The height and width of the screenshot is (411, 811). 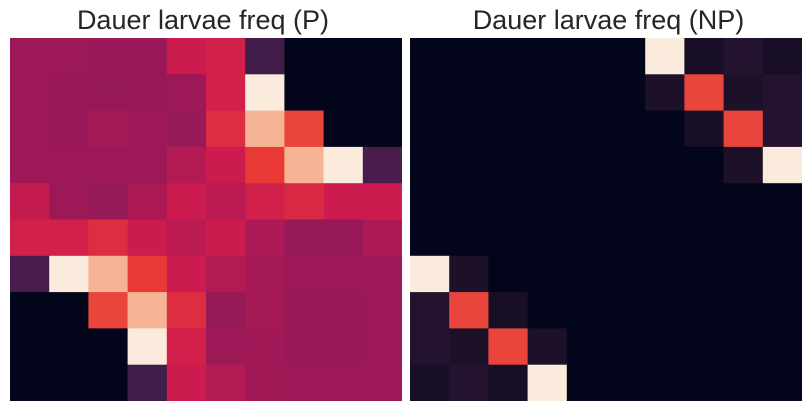 What do you see at coordinates (608, 20) in the screenshot?
I see `chart-title-np: Dauer larvae freq (NP)` at bounding box center [608, 20].